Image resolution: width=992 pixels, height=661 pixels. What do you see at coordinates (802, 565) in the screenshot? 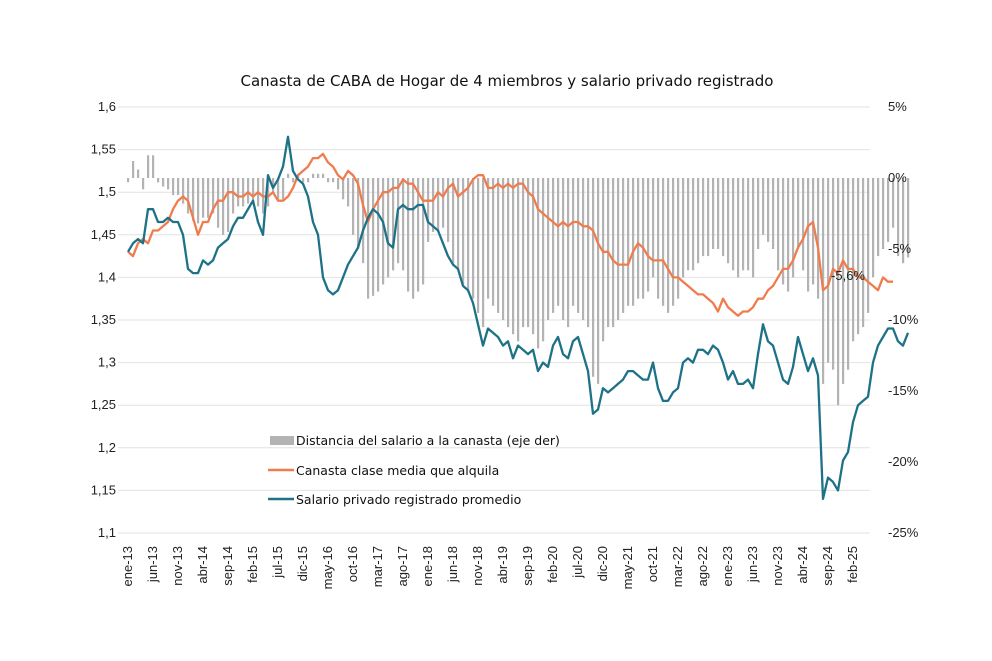
I see `x-tick-label: abr-24` at bounding box center [802, 565].